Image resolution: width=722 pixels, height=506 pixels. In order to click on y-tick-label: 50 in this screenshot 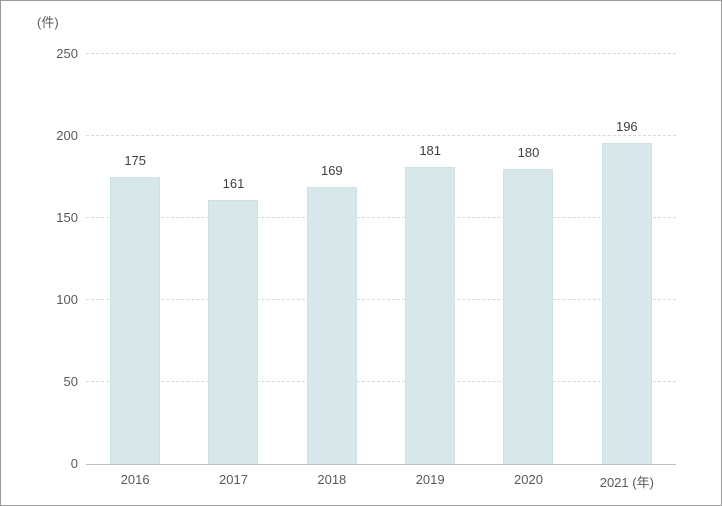, I will do `click(70, 381)`.